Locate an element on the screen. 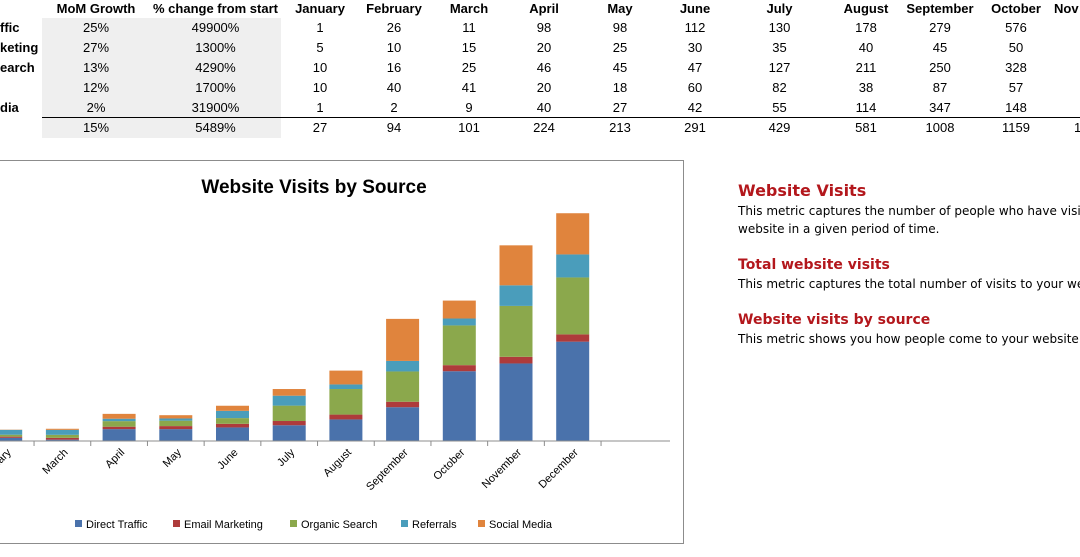 This screenshot has width=1080, height=557. month-value-cell: 41 is located at coordinates (469, 87).